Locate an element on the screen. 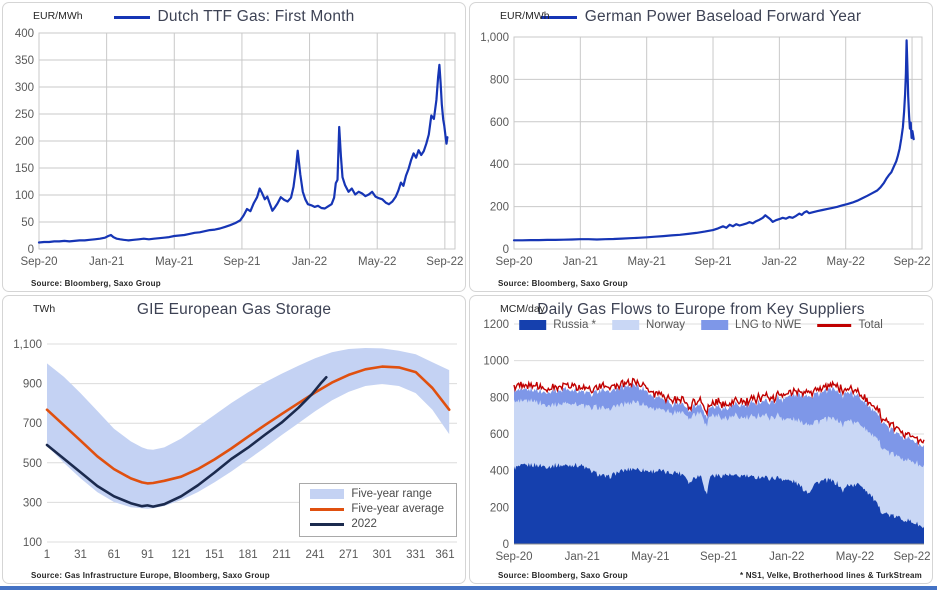  svg-text: 31 is located at coordinates (80, 555).